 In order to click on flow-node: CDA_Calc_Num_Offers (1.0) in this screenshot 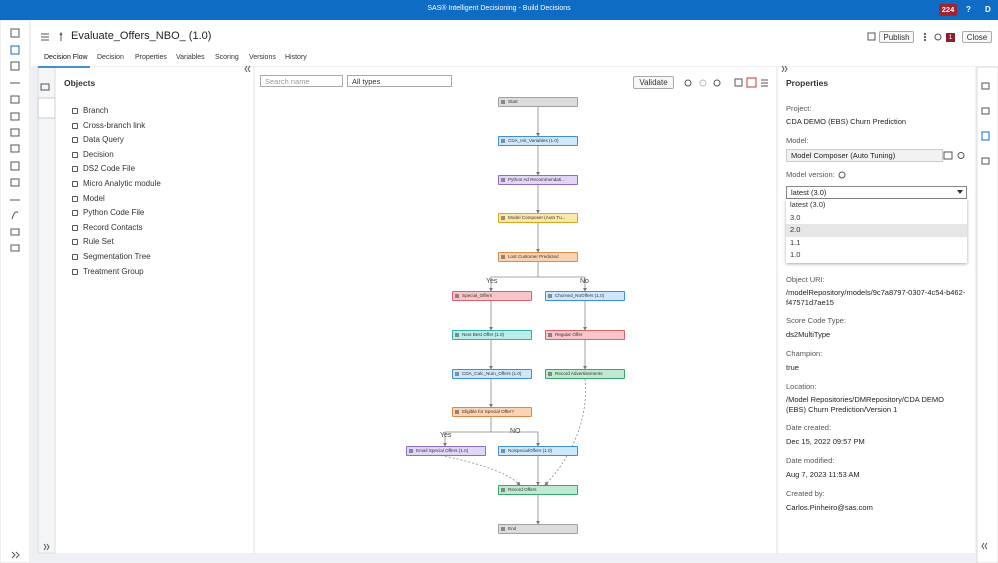, I will do `click(492, 374)`.